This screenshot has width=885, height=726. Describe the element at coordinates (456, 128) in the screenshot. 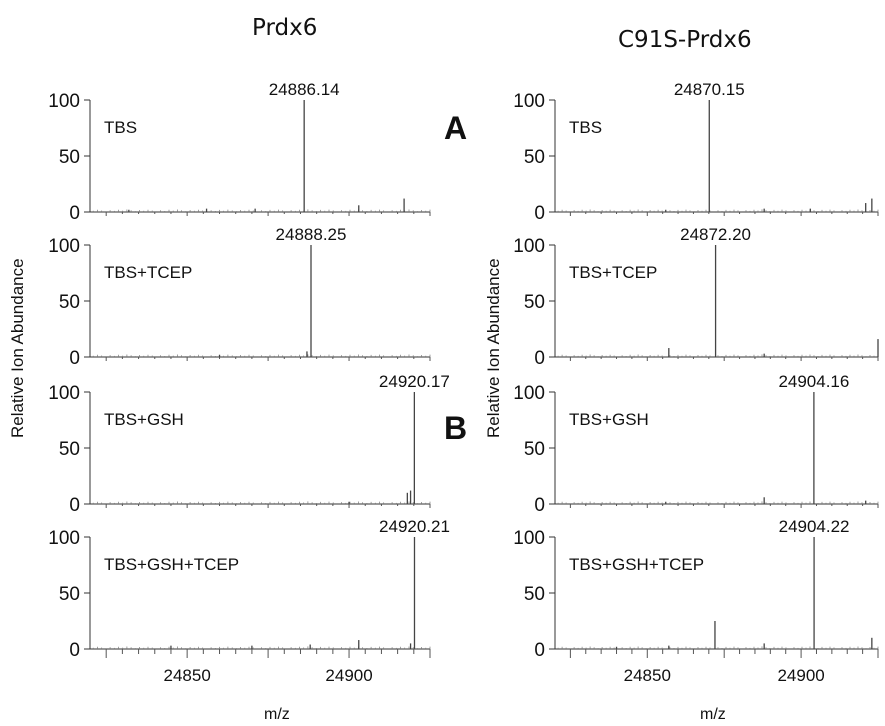

I see `panel-letter-a: A` at that location.